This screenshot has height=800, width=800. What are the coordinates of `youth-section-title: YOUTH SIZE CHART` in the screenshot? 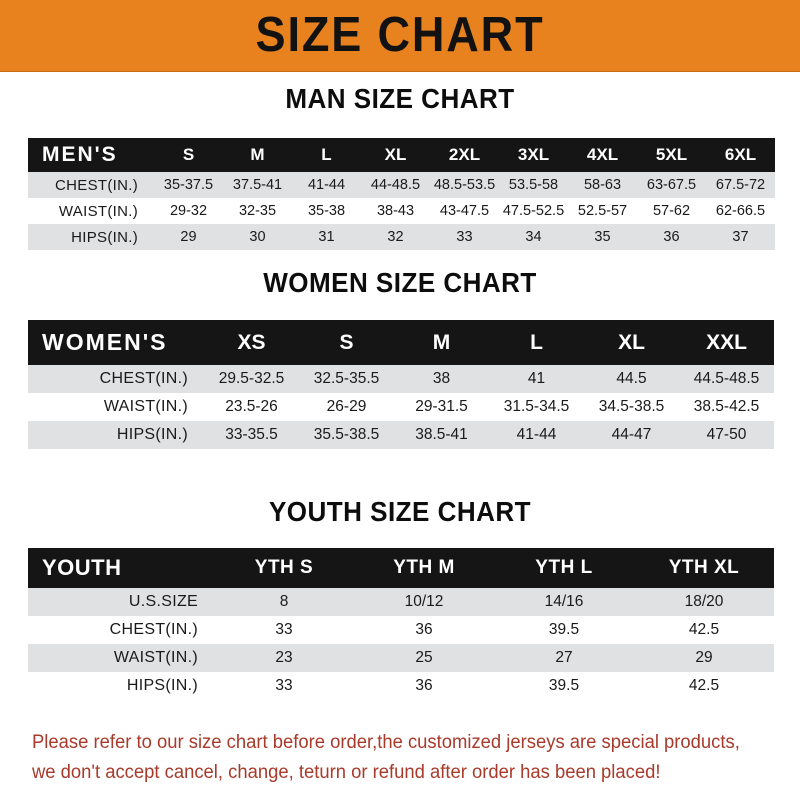 It's located at (400, 511).